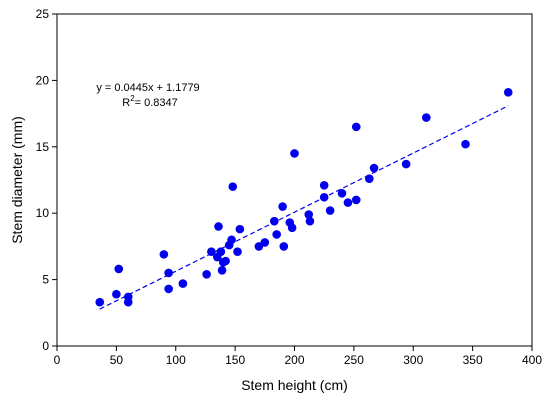 The width and height of the screenshot is (550, 402). I want to click on x-tick-label-0: 0, so click(57, 360).